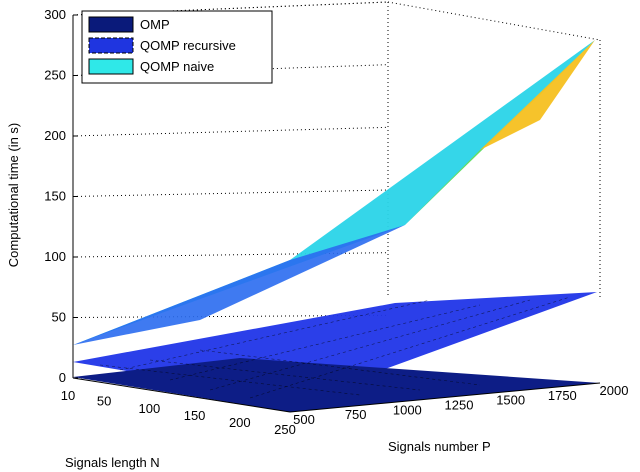  I want to click on n-tick-label: 150, so click(195, 415).